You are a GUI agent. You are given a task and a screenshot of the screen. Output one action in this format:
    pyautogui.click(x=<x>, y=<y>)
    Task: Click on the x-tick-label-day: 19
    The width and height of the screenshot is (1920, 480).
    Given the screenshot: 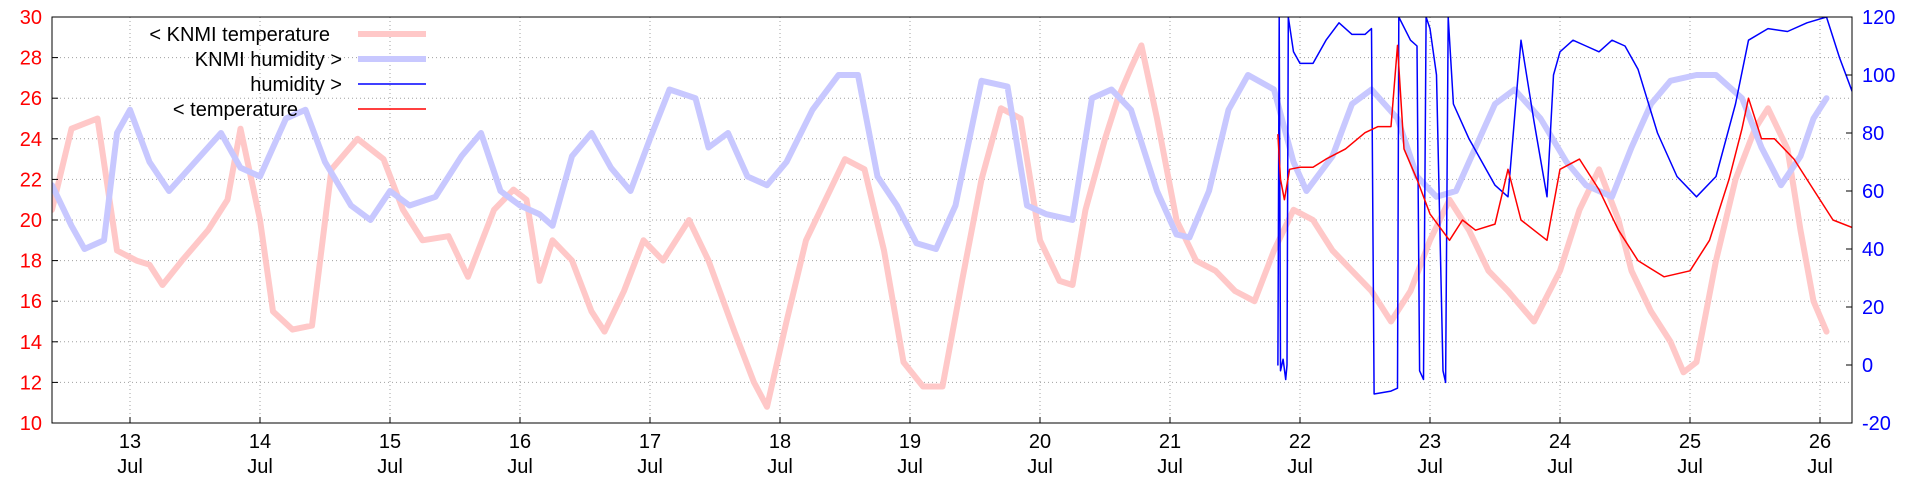 What is the action you would take?
    pyautogui.click(x=910, y=442)
    